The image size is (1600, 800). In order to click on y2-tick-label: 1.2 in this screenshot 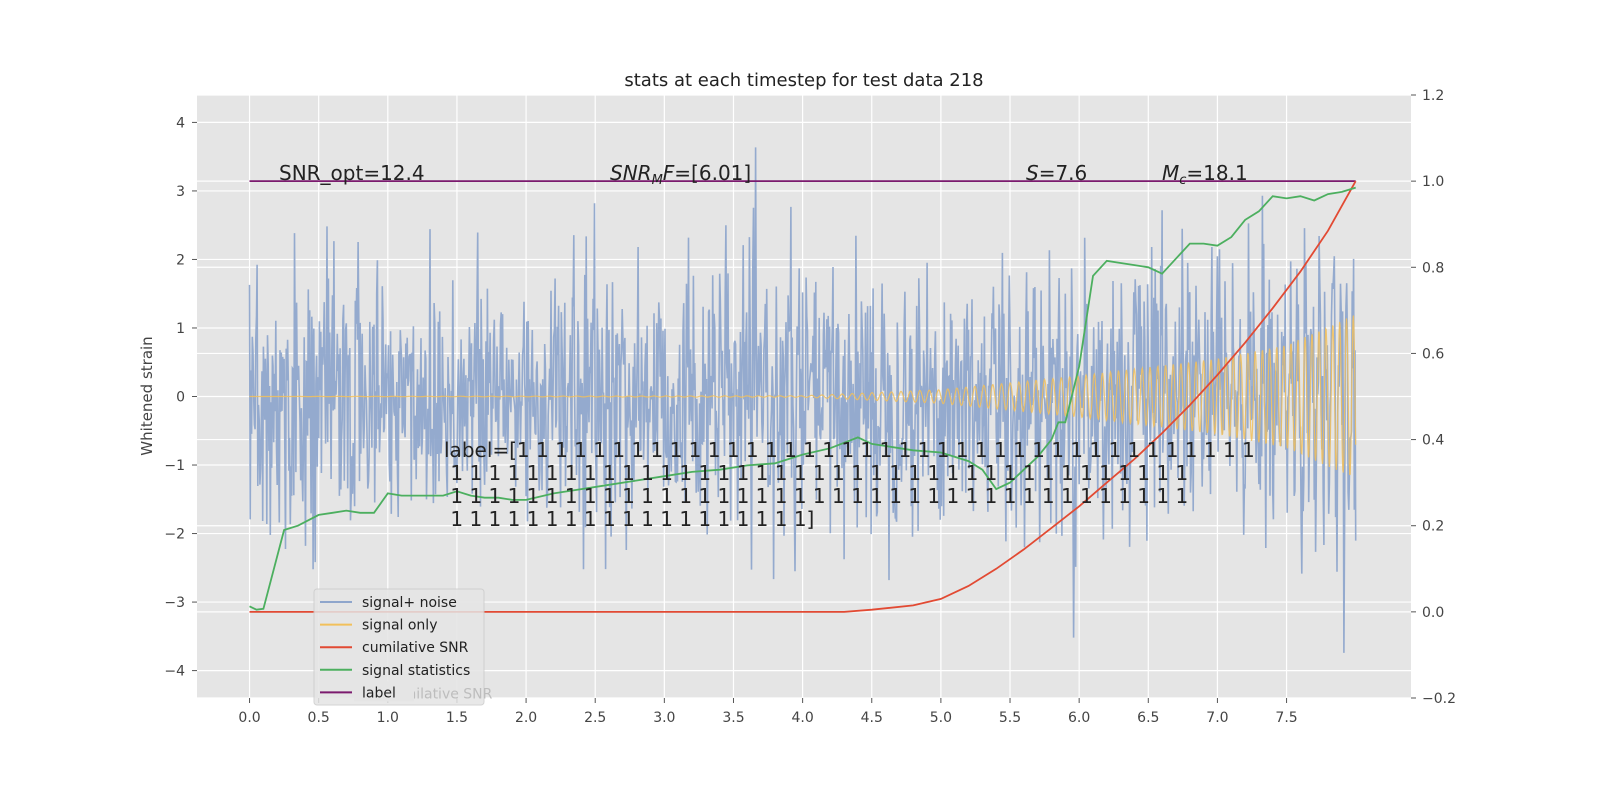, I will do `click(1433, 96)`.